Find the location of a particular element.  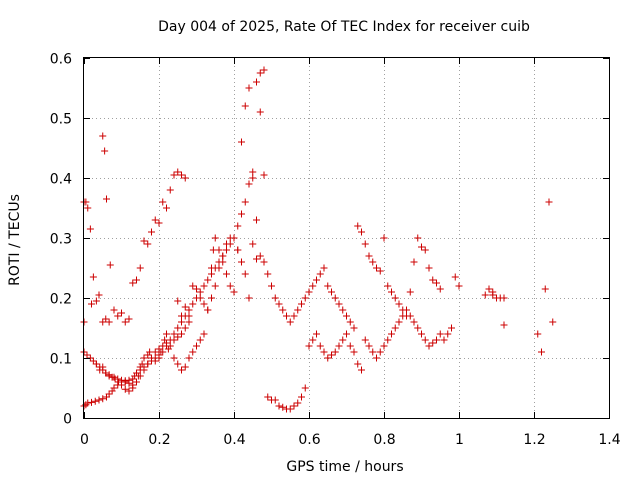

y-tick-labels: 0 0.1 0.2 0.3 0.4 0.5 0.6 is located at coordinates (61, 240).